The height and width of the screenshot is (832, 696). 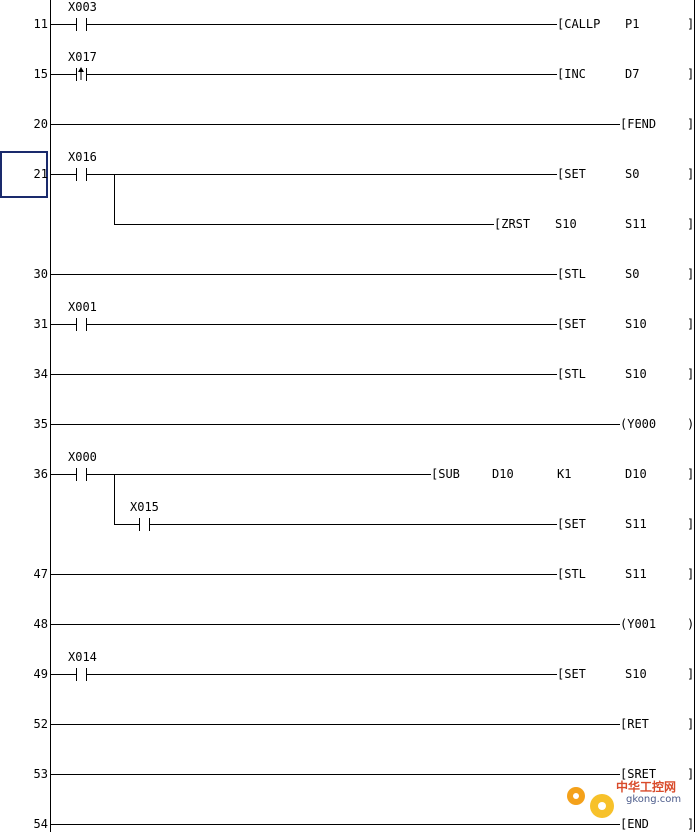 I want to click on step-number: 48, so click(x=40, y=624).